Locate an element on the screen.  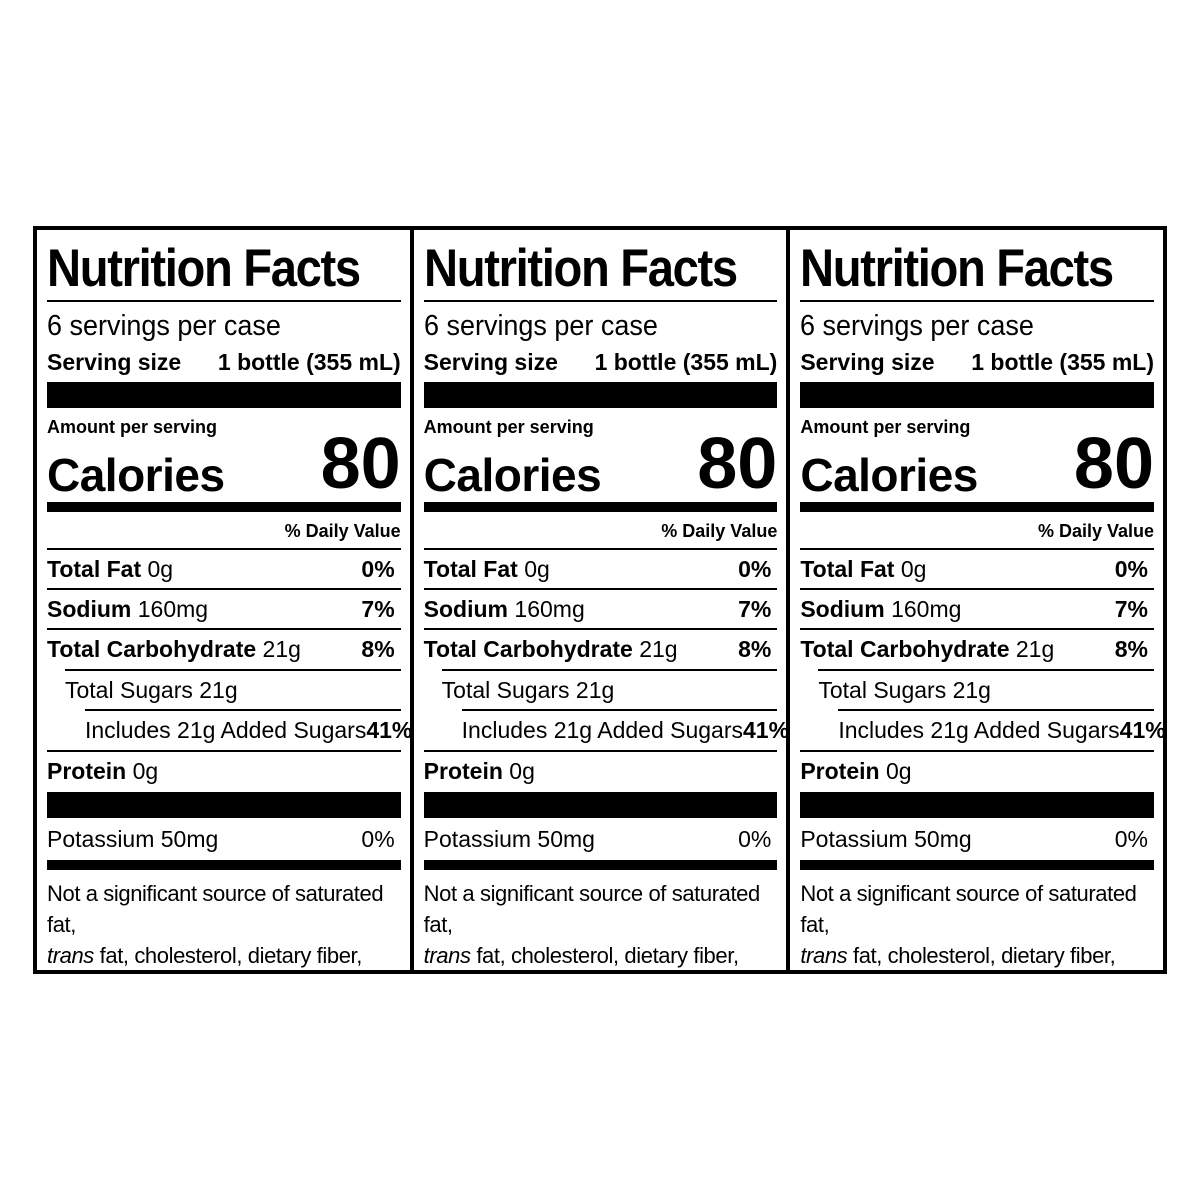
daily-value-percent: 8% is located at coordinates (755, 648).